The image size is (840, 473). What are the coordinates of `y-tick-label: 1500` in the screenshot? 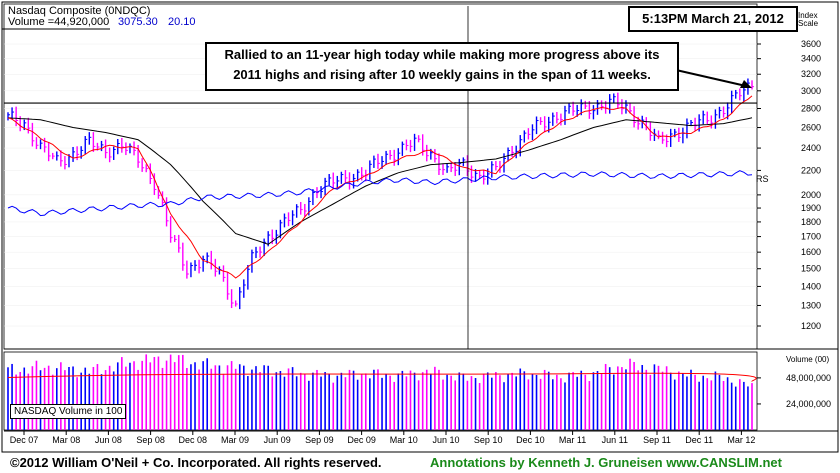 It's located at (811, 269).